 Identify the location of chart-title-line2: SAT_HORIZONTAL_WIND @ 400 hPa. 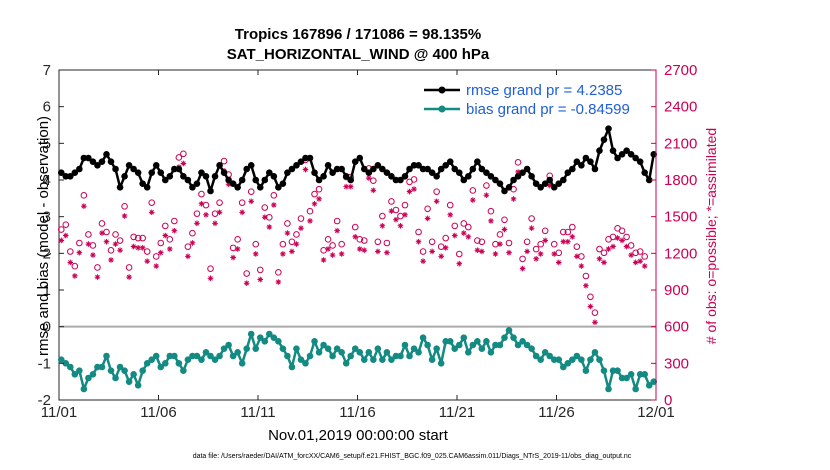
(358, 54).